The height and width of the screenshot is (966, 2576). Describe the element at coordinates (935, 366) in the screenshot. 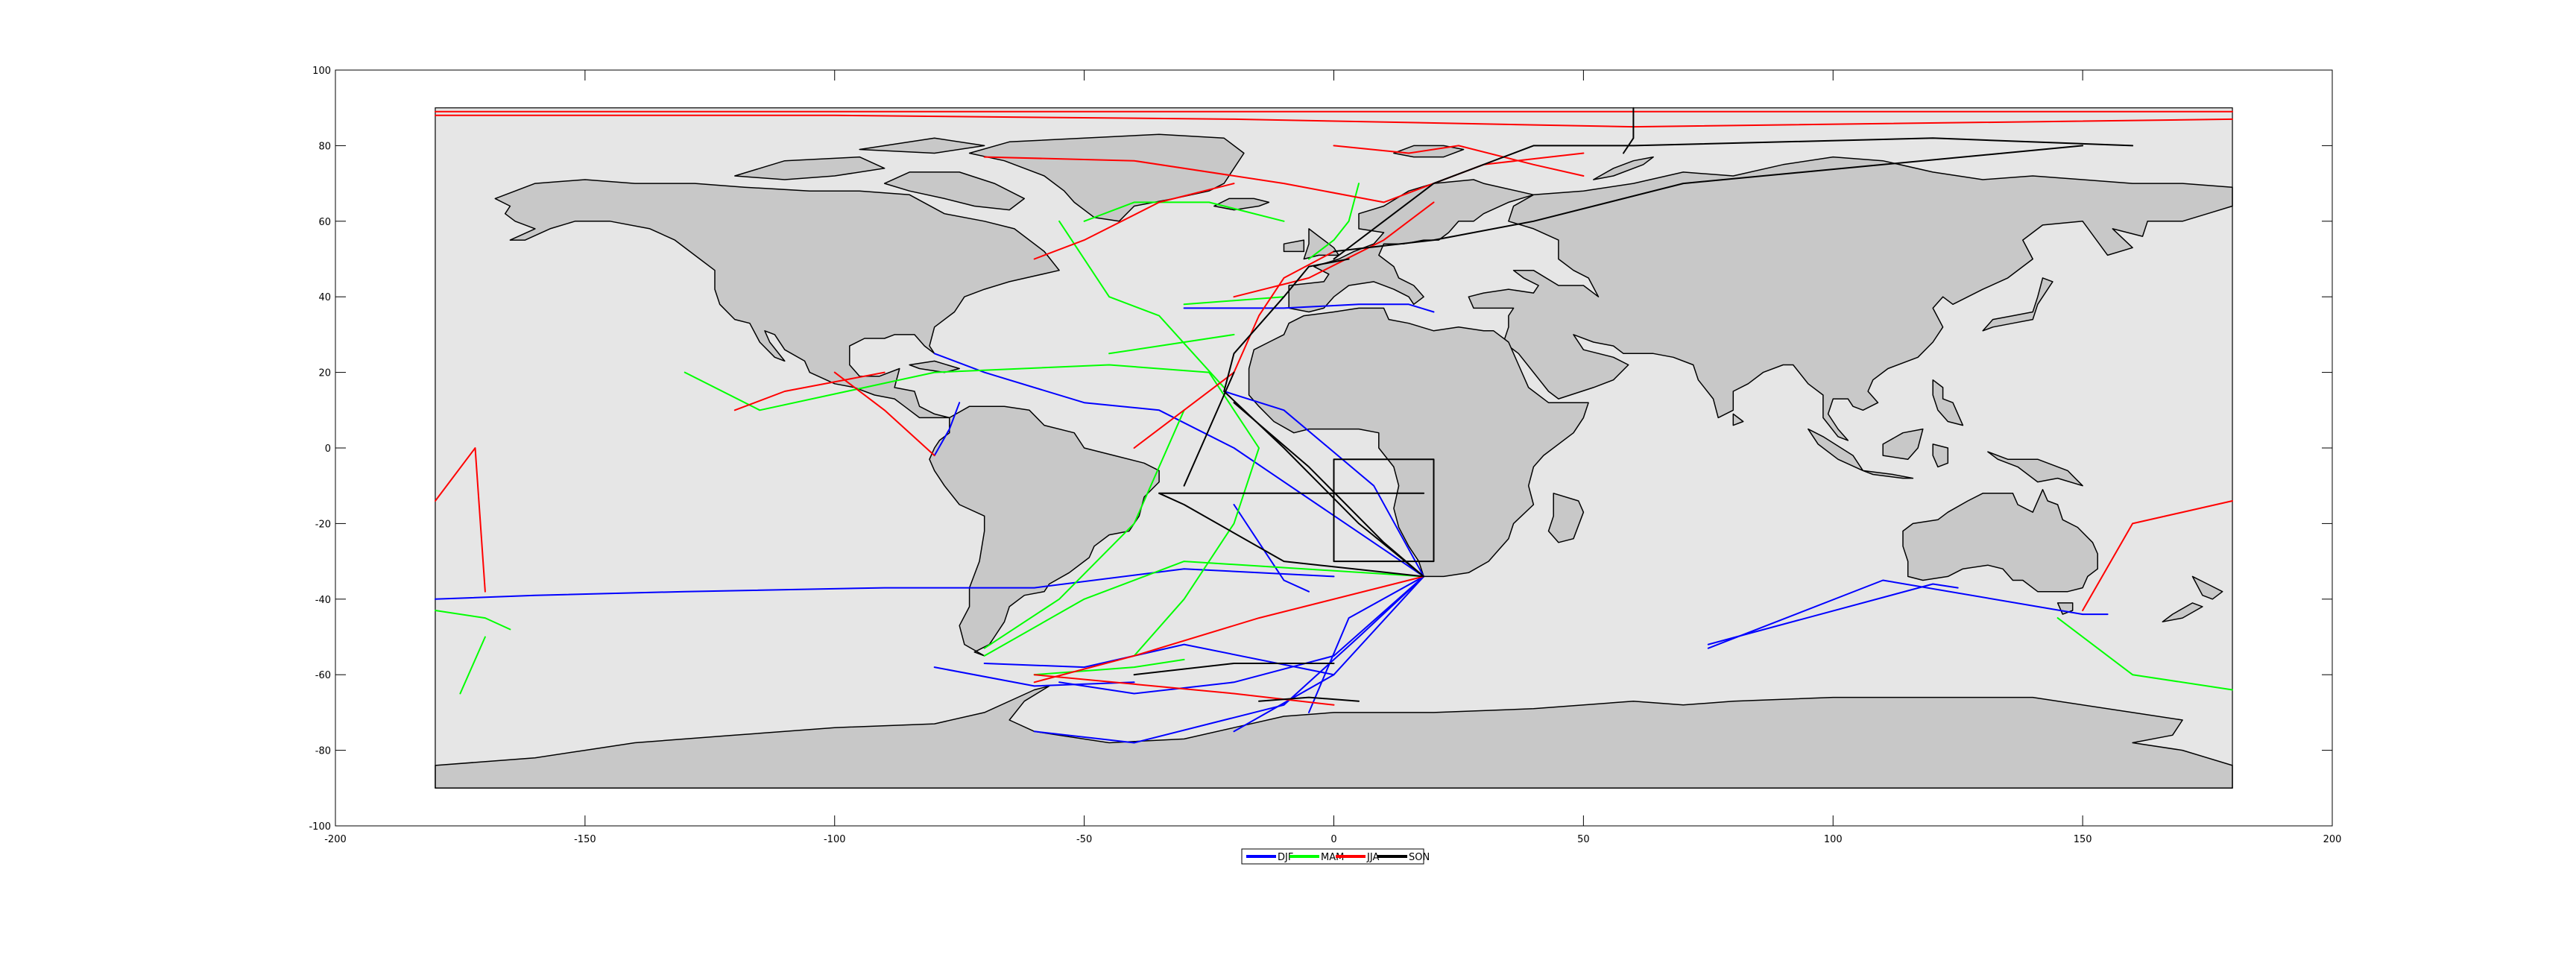

I see `cuba` at that location.